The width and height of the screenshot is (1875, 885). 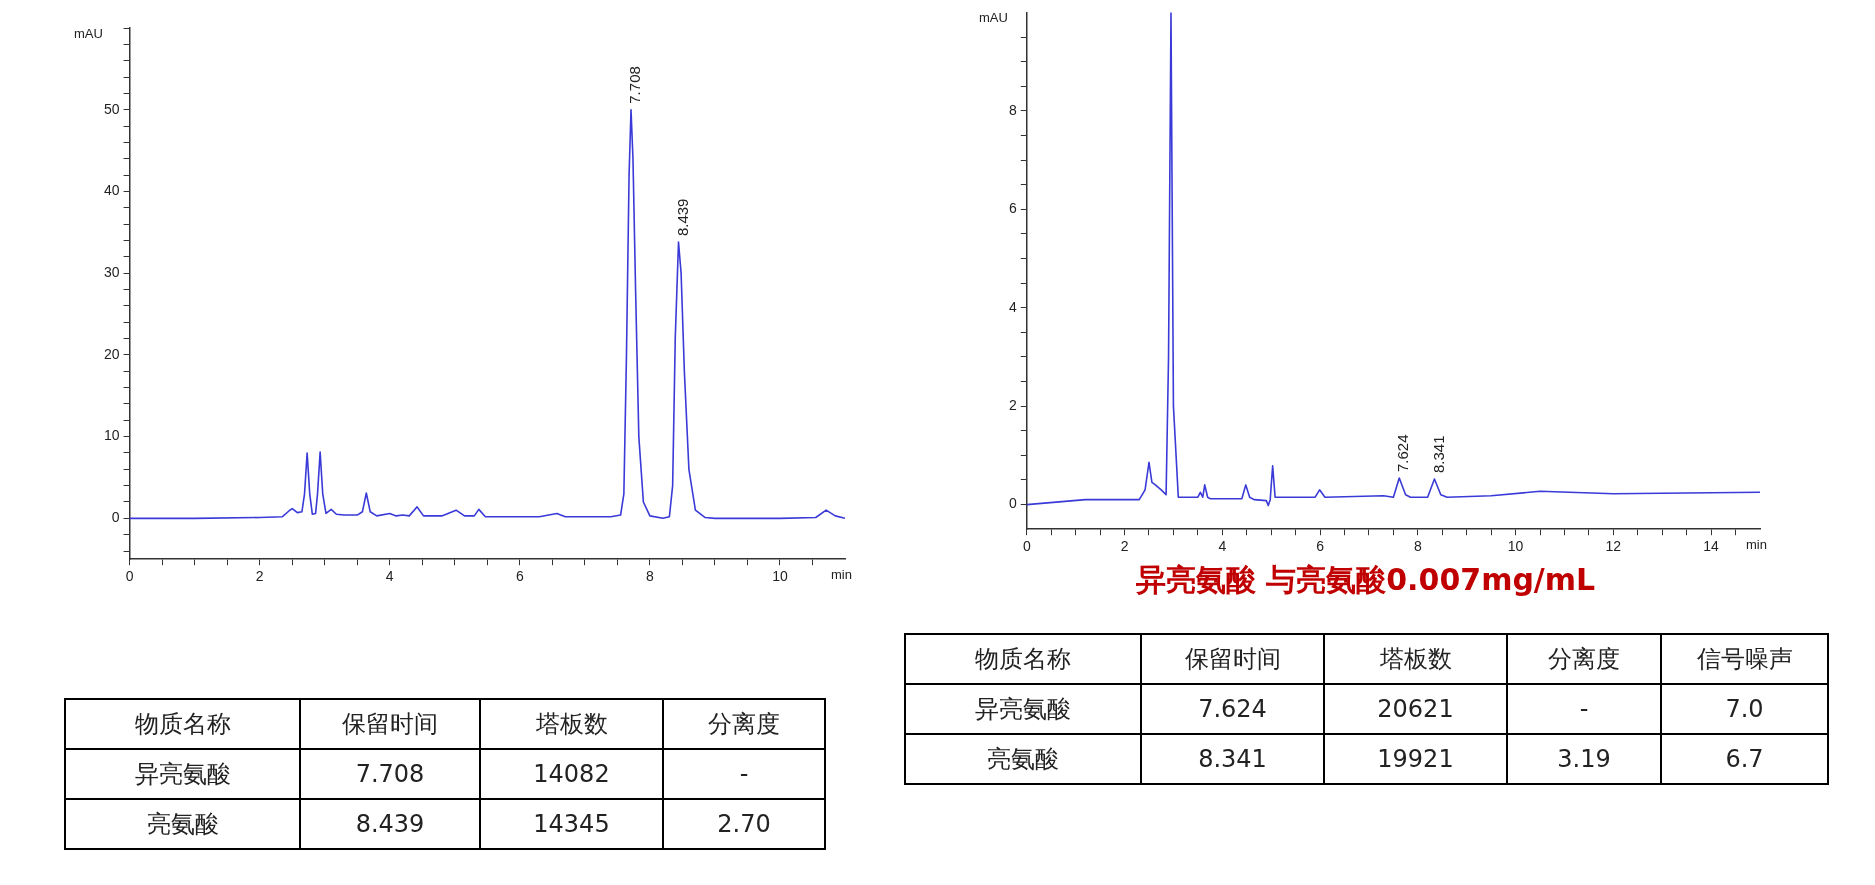 I want to click on annotation: 7.624, so click(x=1403, y=453).